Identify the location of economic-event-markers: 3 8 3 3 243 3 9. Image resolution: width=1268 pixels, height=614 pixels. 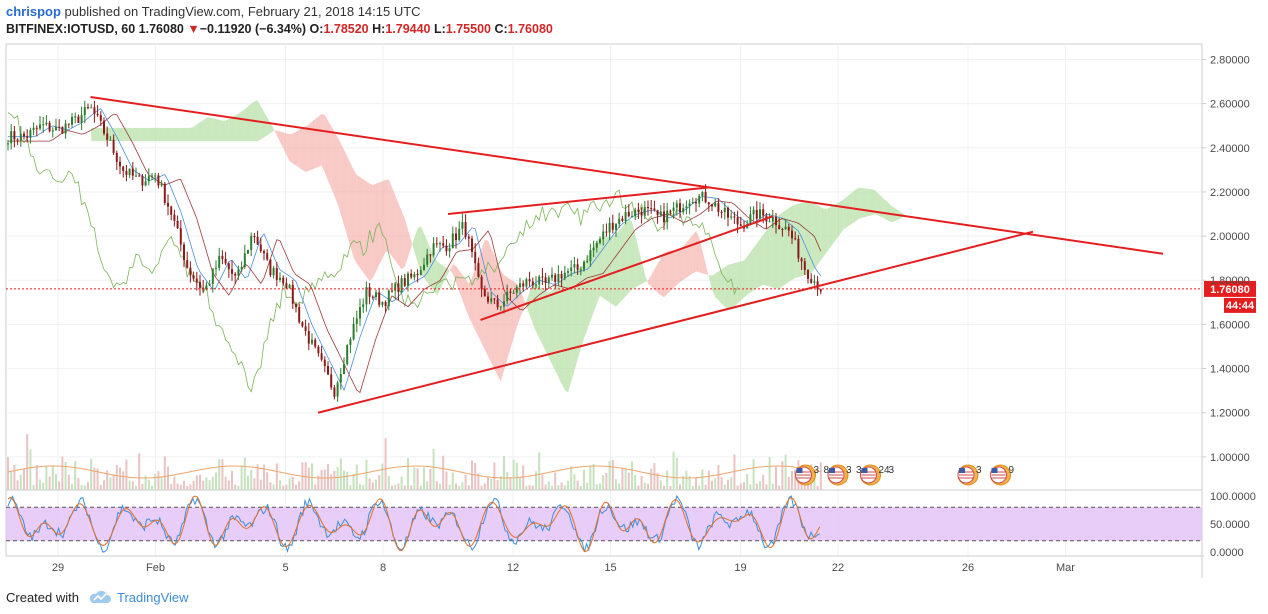
(905, 475).